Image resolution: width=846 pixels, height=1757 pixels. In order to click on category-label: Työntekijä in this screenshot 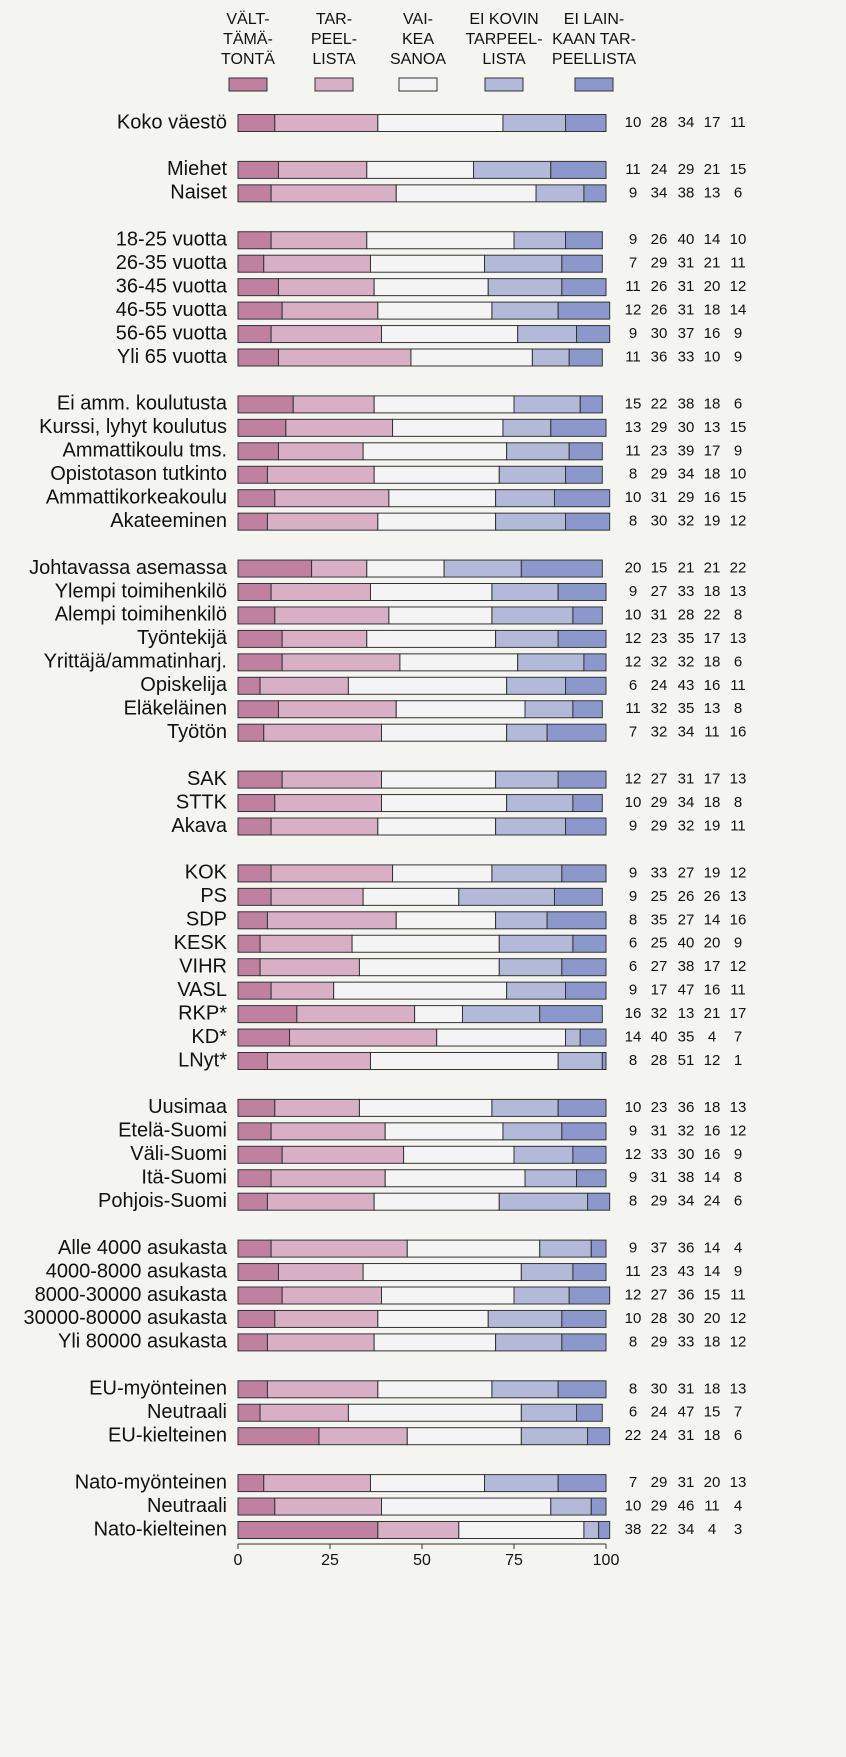, I will do `click(182, 638)`.